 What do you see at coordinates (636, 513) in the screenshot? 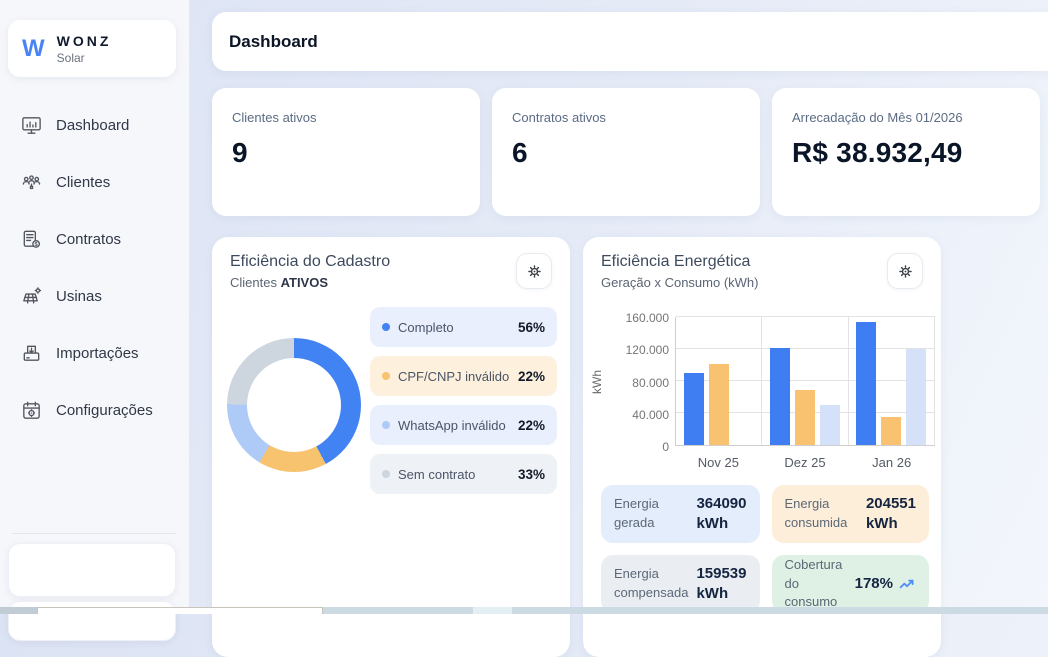
I see `chip-label: Energia gerada` at bounding box center [636, 513].